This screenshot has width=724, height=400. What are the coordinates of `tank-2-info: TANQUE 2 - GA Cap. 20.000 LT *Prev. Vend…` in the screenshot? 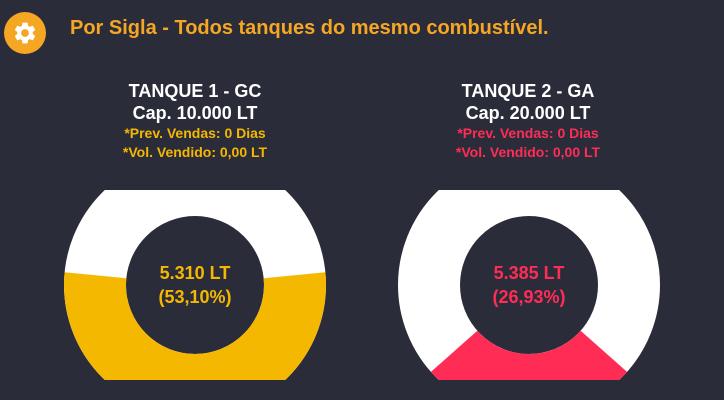 It's located at (528, 121).